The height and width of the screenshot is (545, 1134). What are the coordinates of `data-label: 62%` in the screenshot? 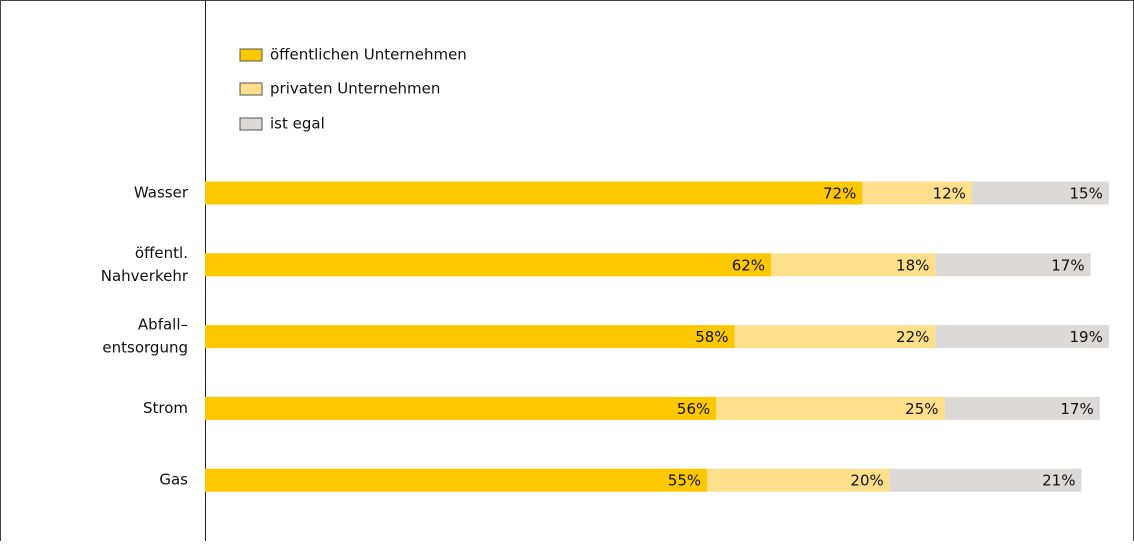 It's located at (748, 265).